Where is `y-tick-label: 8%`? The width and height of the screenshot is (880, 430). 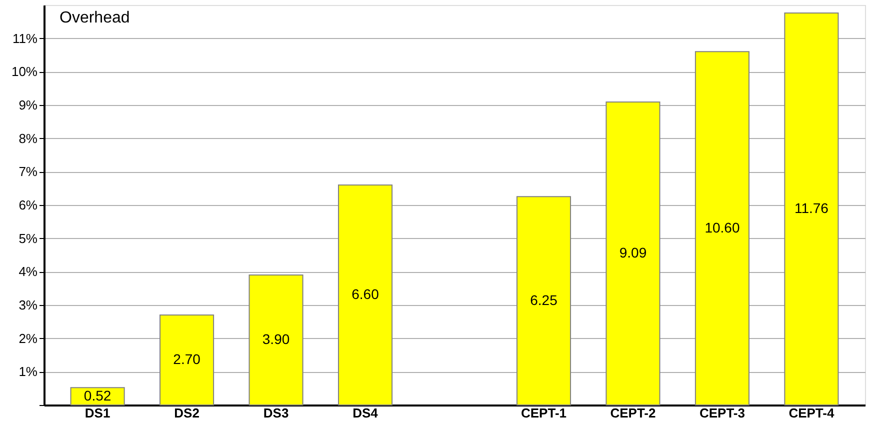
y-tick-label: 8% is located at coordinates (28, 138).